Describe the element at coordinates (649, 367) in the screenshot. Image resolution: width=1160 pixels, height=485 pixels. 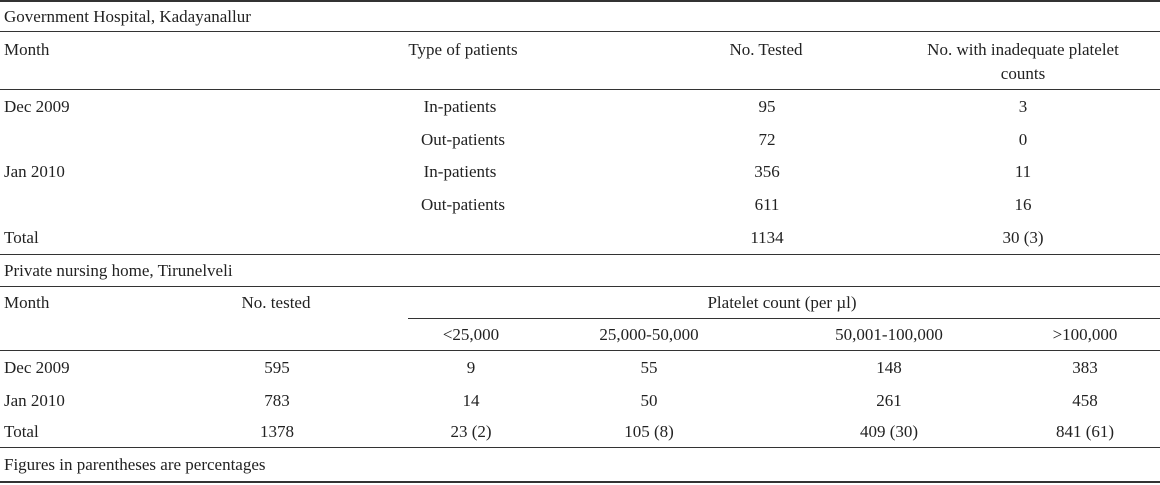
I see `table-cell: 55` at that location.